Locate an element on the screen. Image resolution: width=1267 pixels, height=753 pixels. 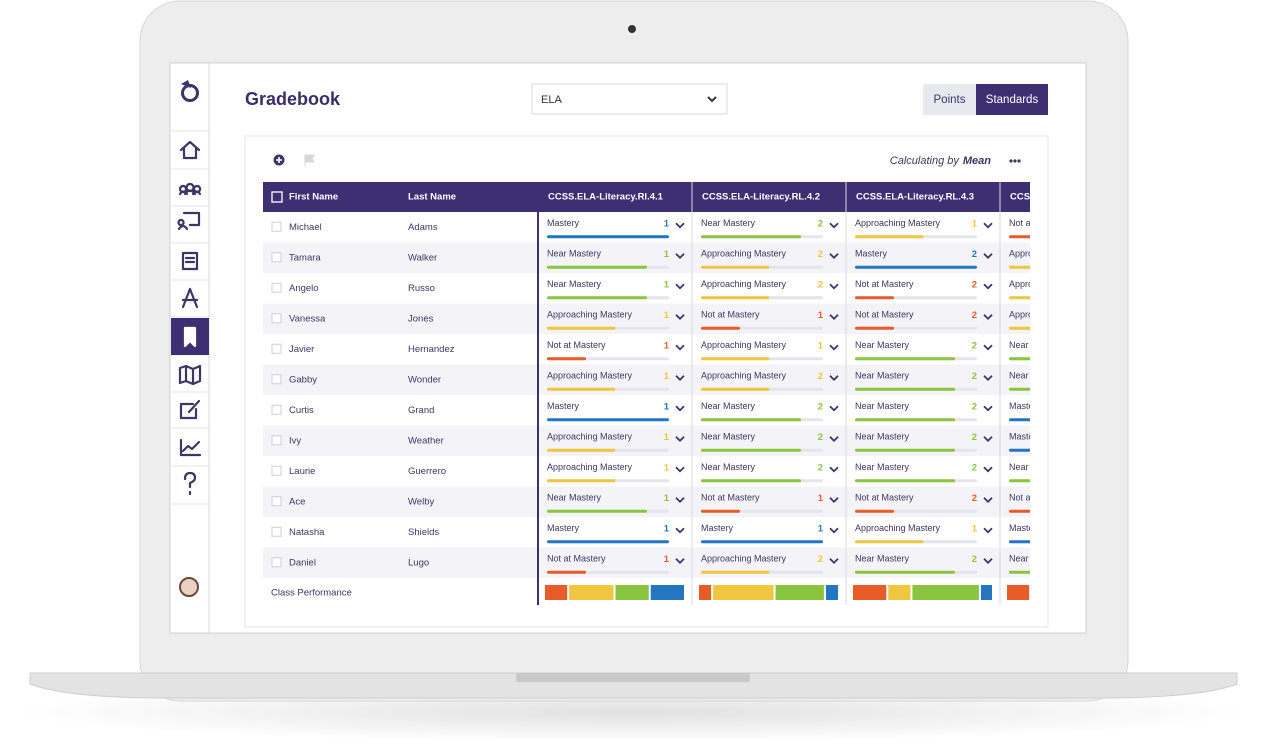
subject-dropdown is located at coordinates (629, 99).